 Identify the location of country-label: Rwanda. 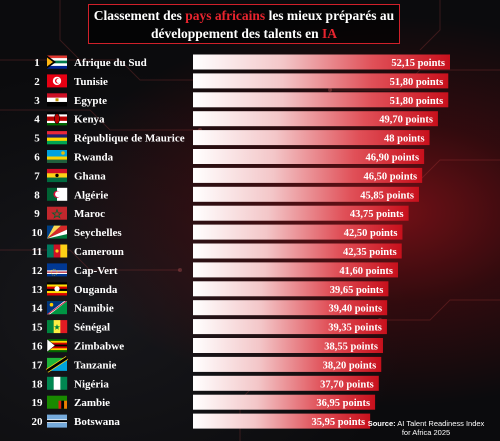
(94, 158).